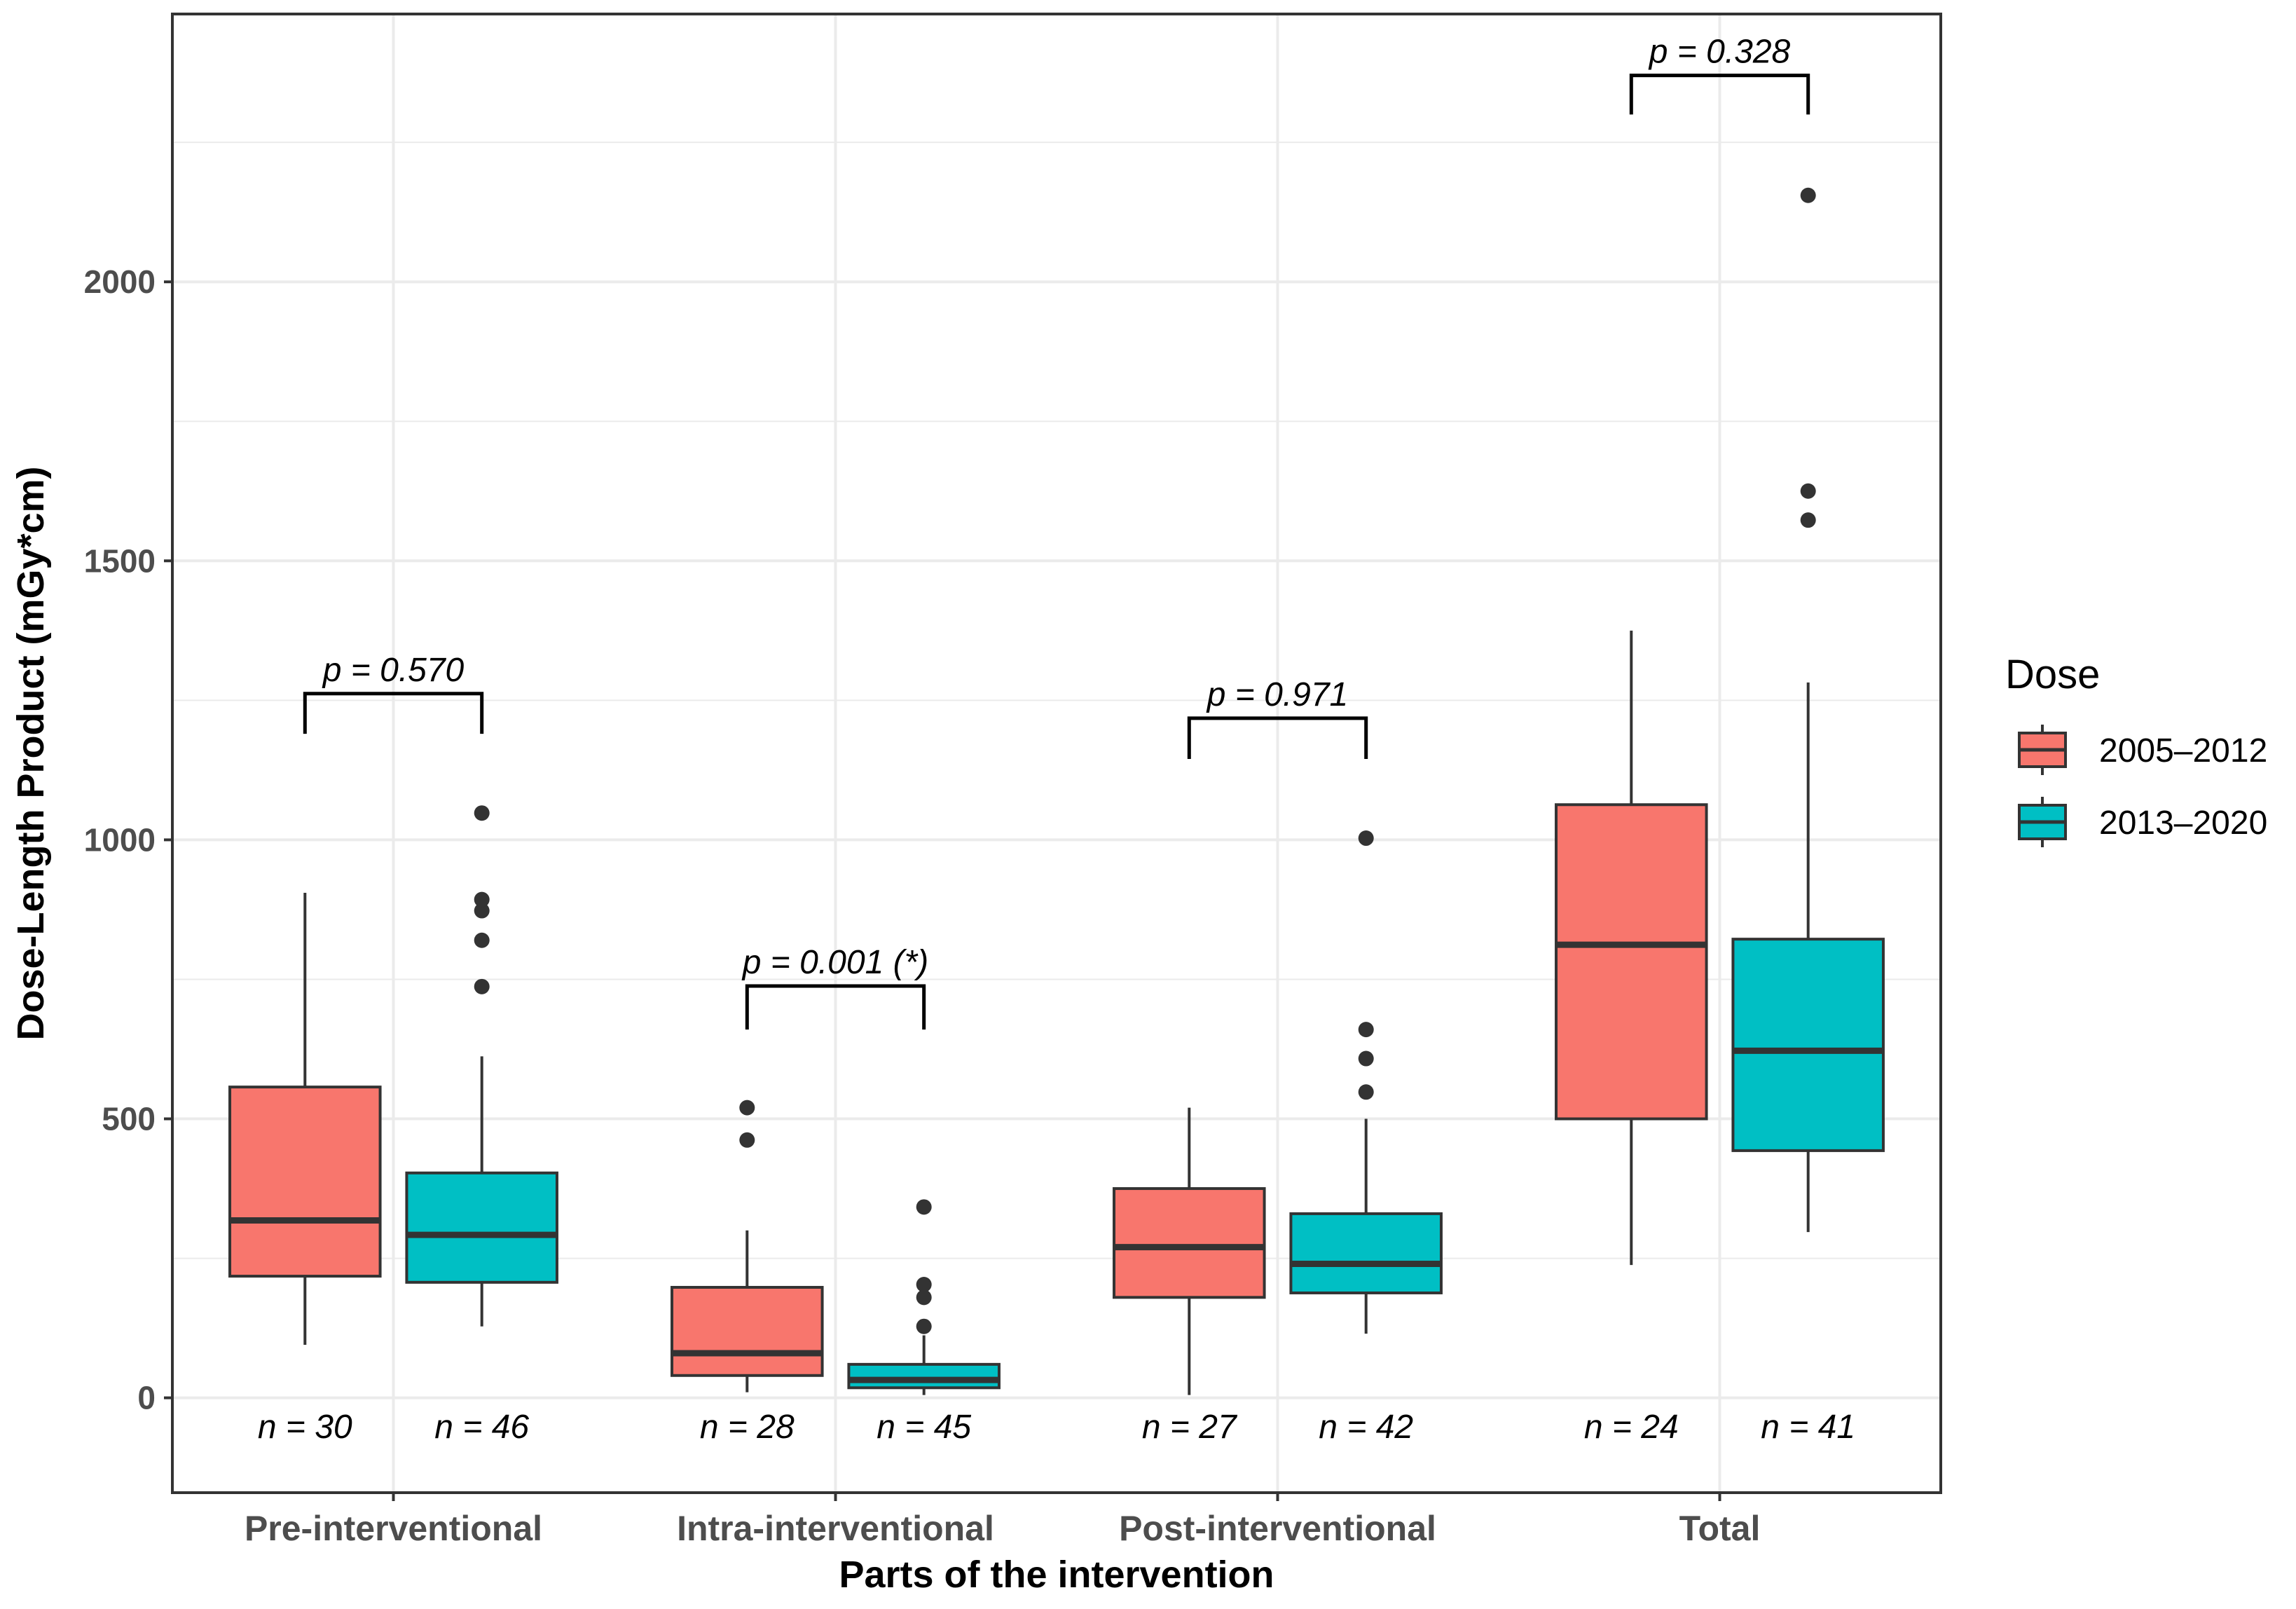 The width and height of the screenshot is (2296, 1609). I want to click on legend-item: 2013–2020, so click(2142, 822).